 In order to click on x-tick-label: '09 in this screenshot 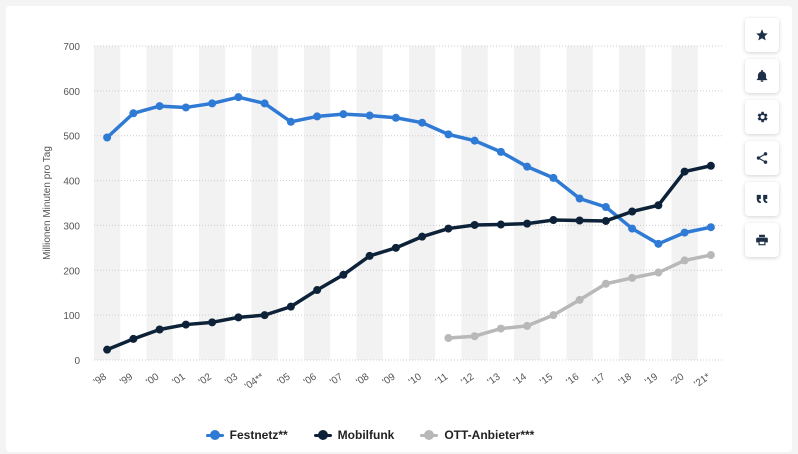, I will do `click(389, 379)`.